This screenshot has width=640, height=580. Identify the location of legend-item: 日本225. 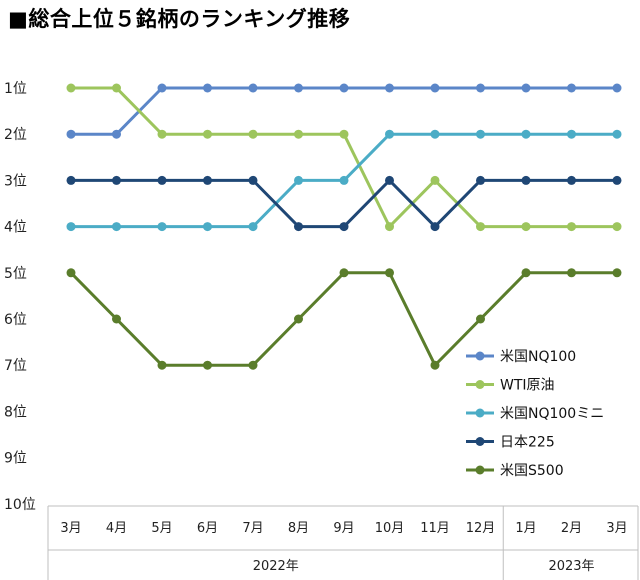
(510, 443).